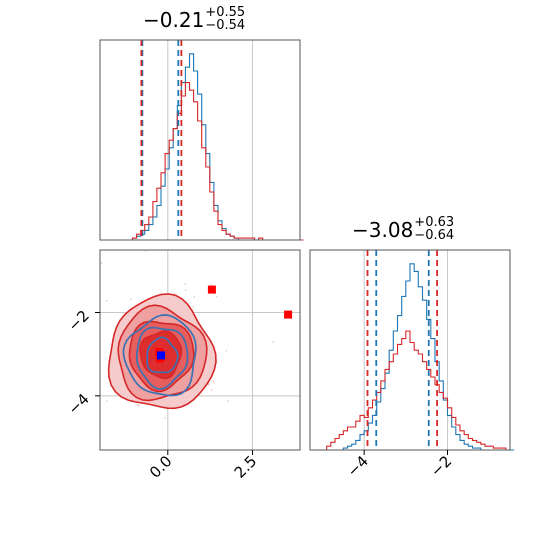 The image size is (550, 550). Describe the element at coordinates (246, 467) in the screenshot. I see `x-tick-label: 2.5` at that location.